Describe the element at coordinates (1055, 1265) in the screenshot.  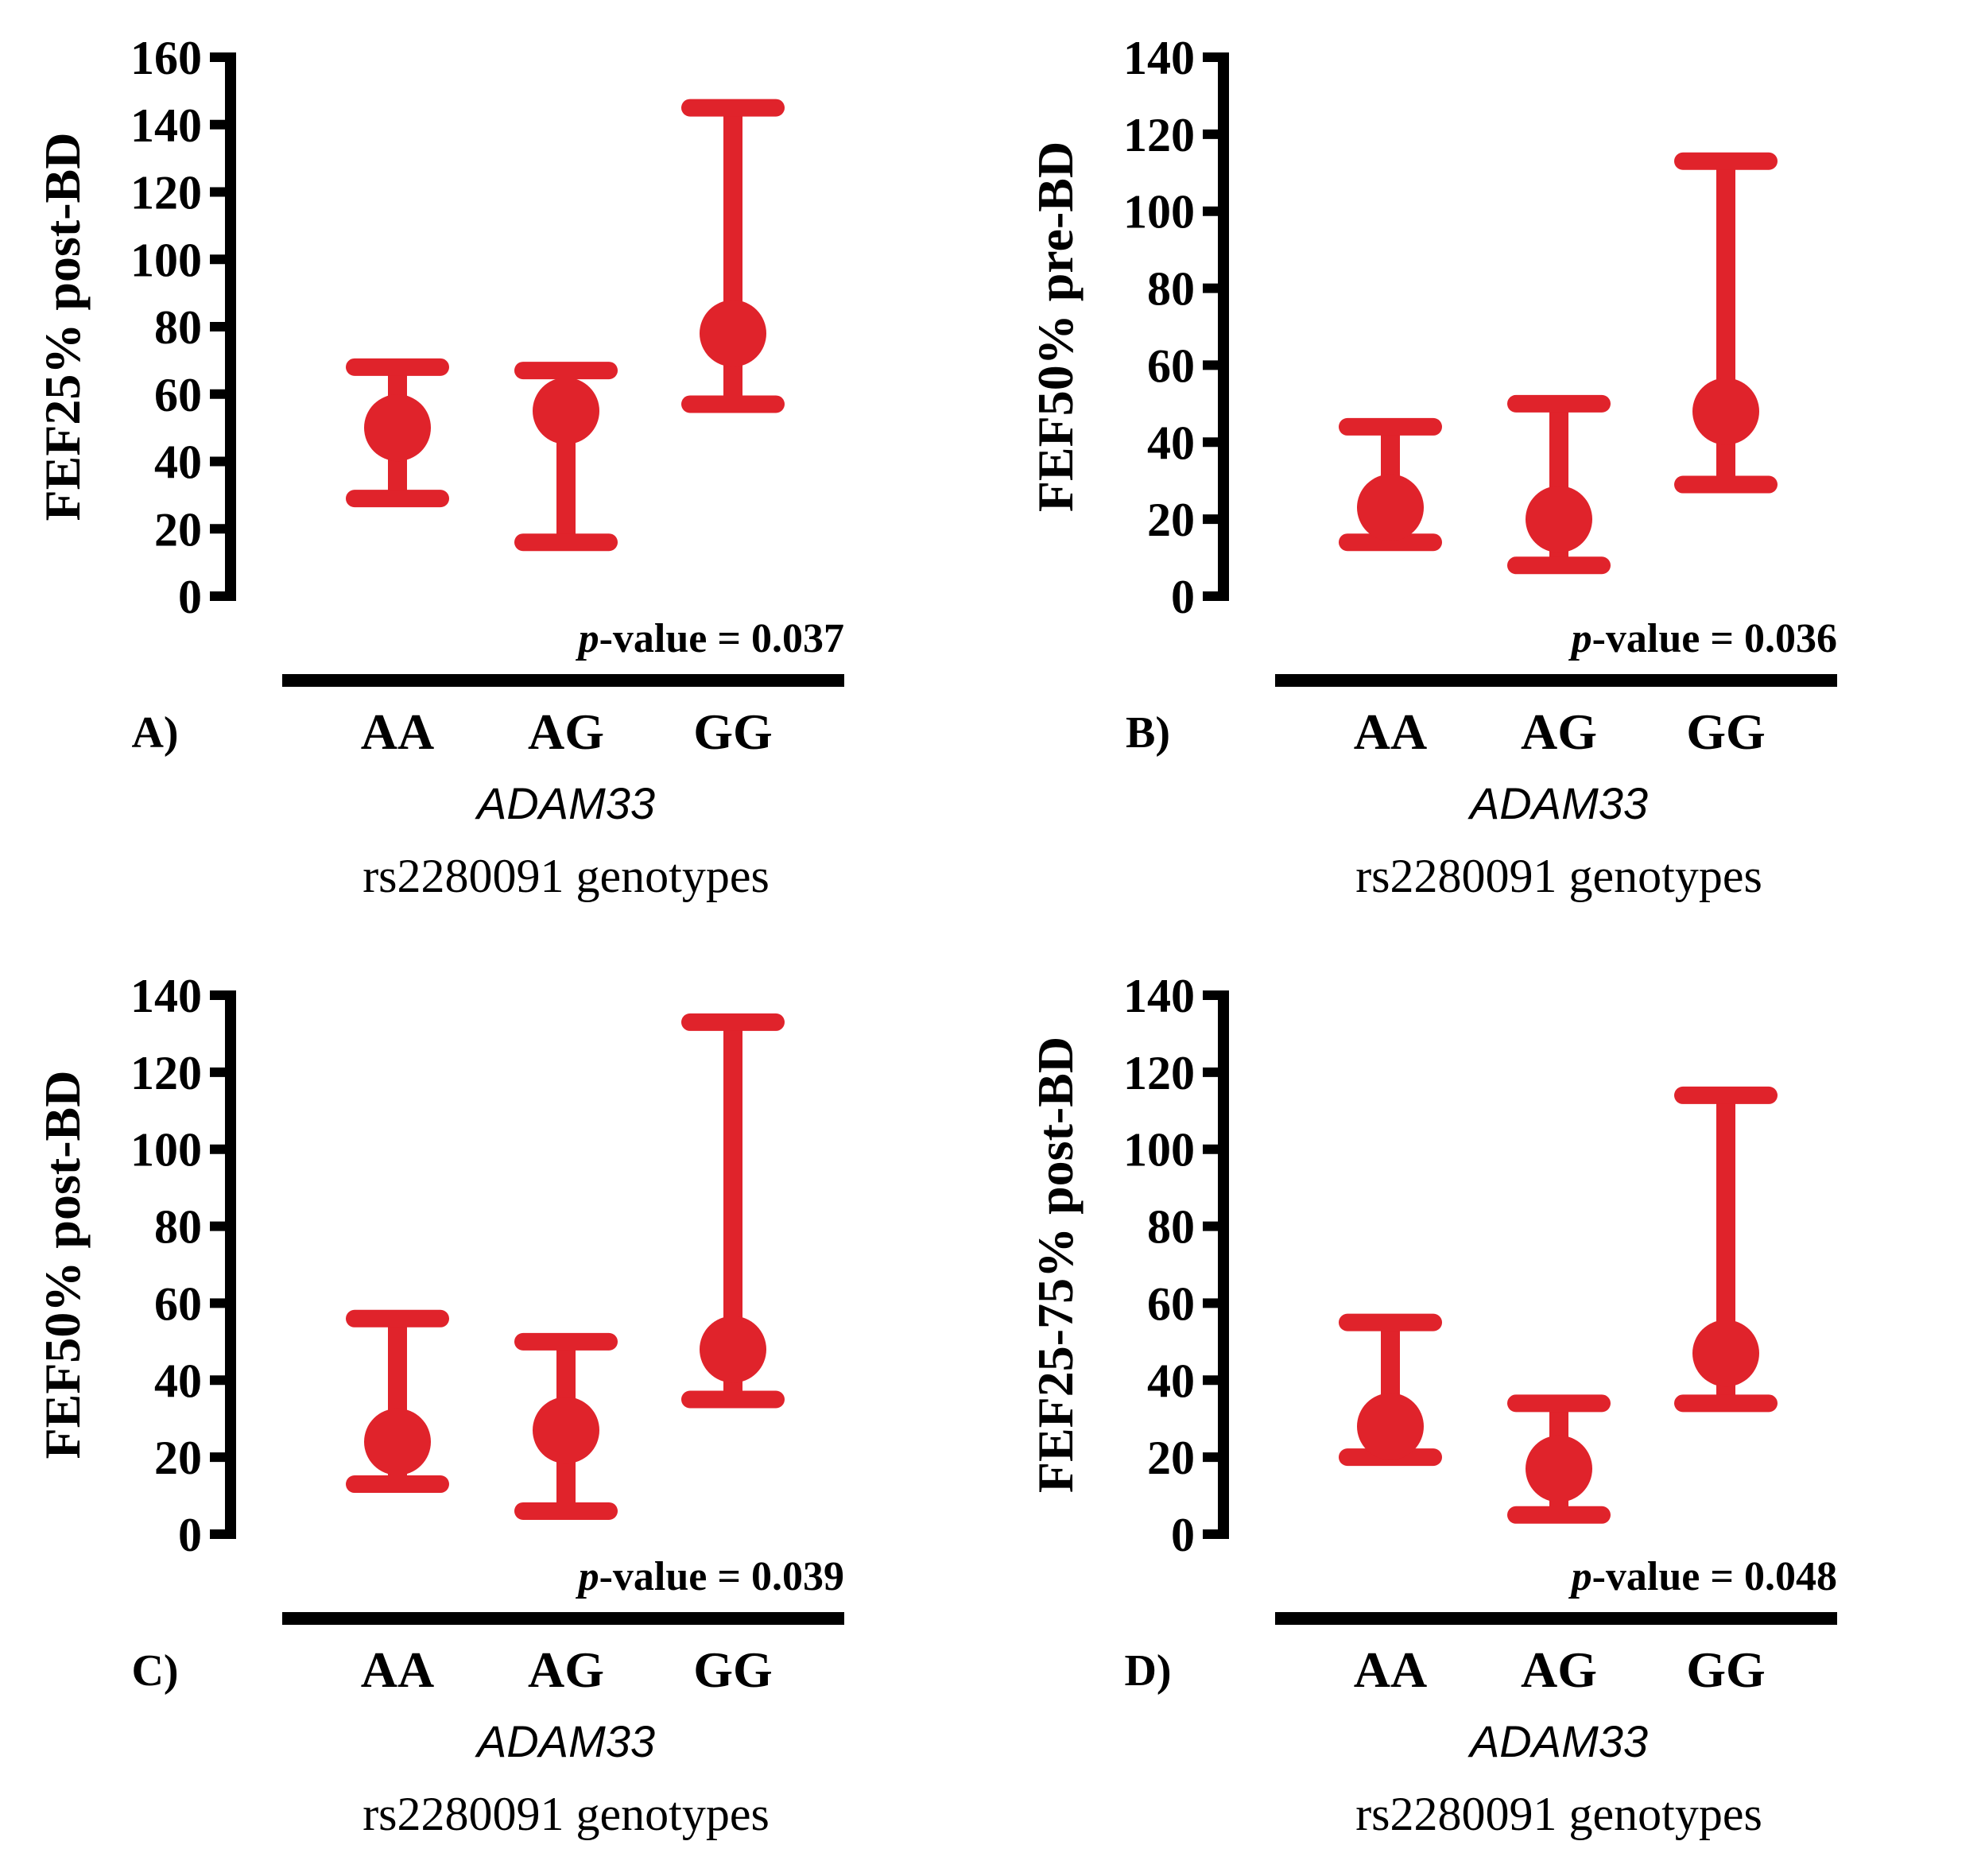
I see `y-axis-label: FEF25-75% post-BD` at that location.